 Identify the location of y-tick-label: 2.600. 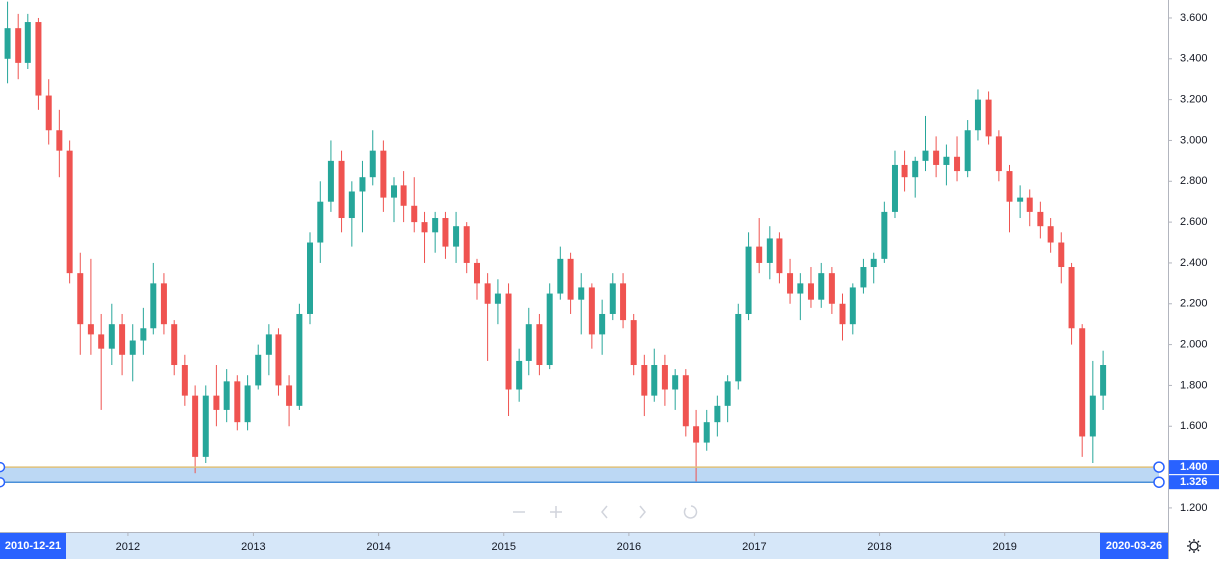
(1194, 222).